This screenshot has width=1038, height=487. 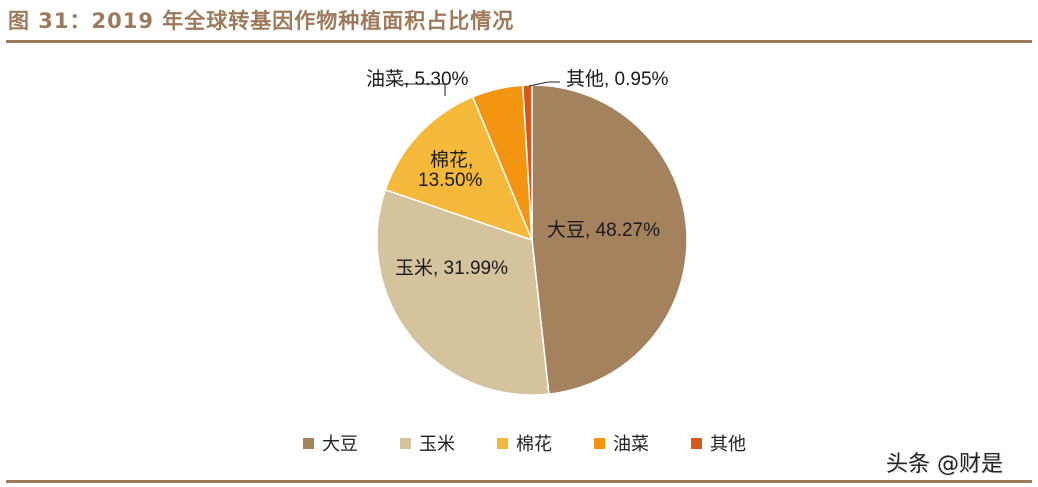 What do you see at coordinates (519, 481) in the screenshot?
I see `bottom-divider` at bounding box center [519, 481].